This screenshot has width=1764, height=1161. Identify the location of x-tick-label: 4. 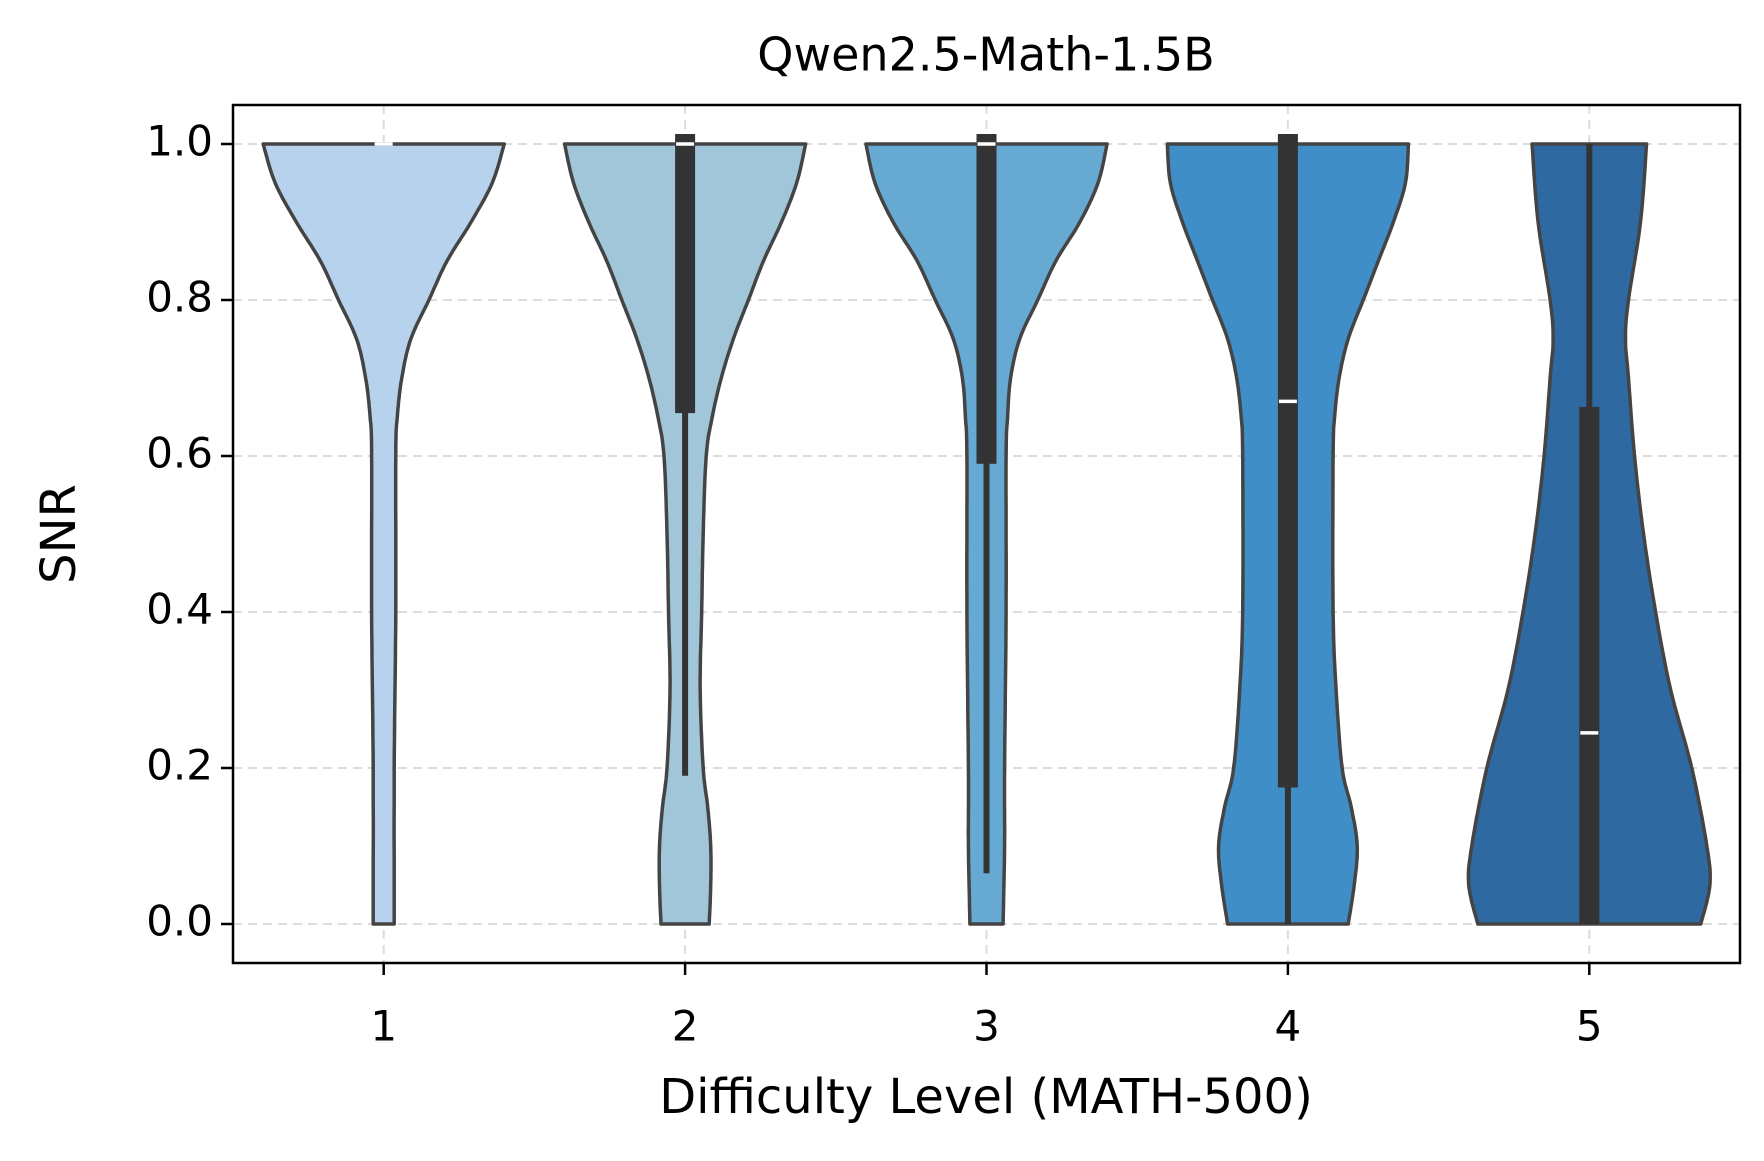
(1288, 1026).